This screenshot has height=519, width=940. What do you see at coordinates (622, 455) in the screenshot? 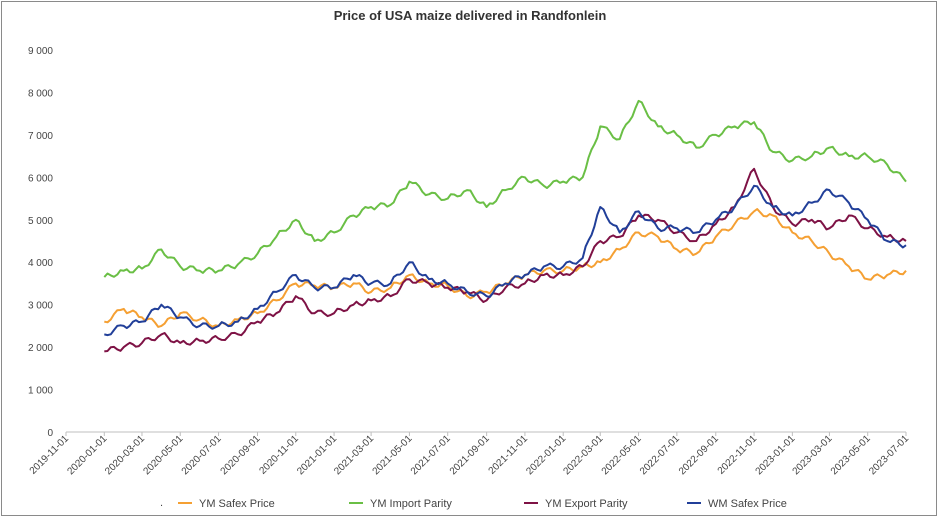
I see `x-tick-label: 2022-05-01` at bounding box center [622, 455].